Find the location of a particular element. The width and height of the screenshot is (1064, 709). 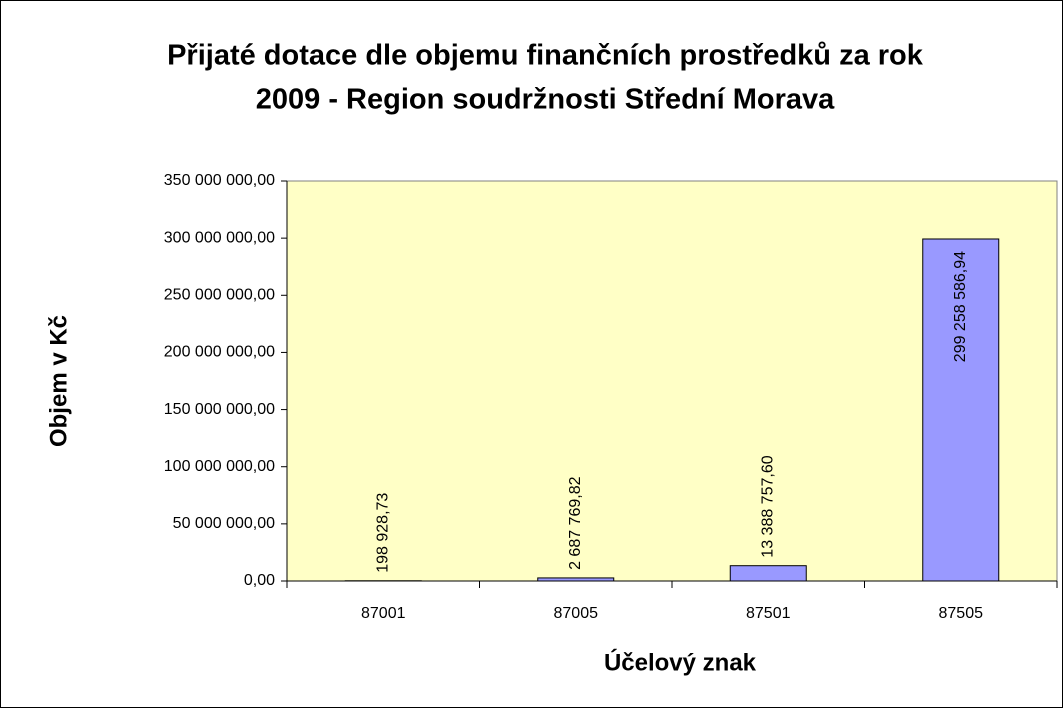

x-tick-label: 87501 is located at coordinates (768, 613).